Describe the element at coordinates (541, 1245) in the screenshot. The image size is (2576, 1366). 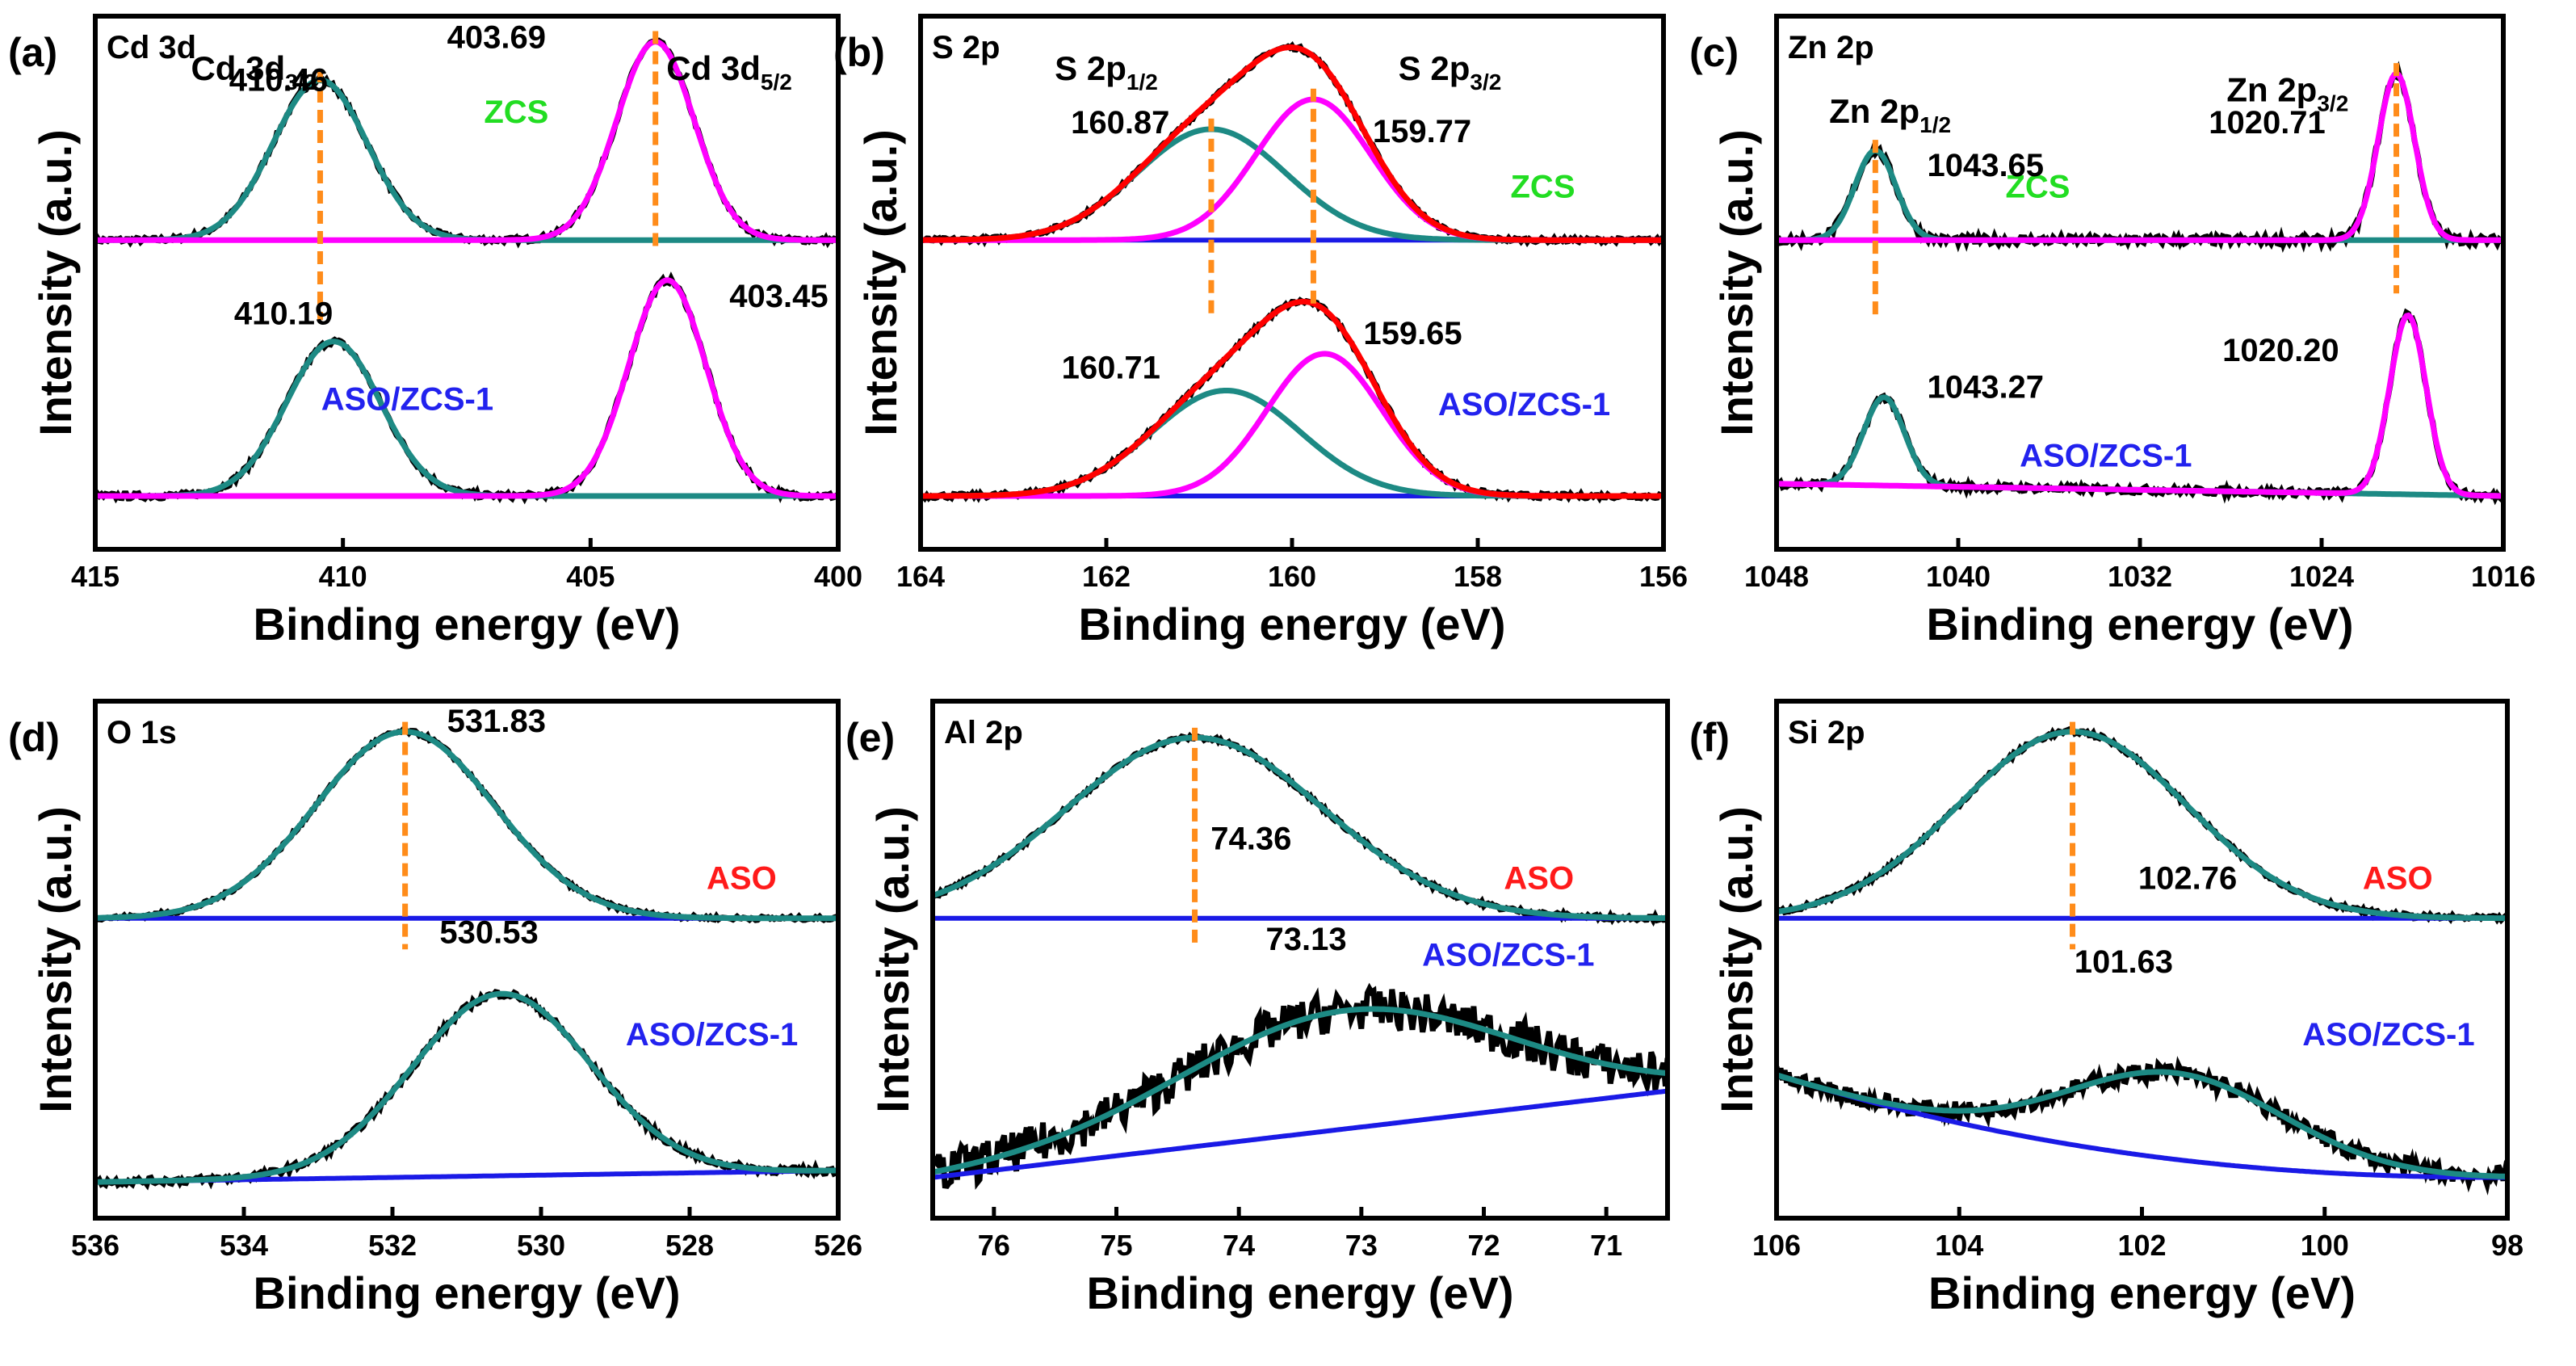
I see `x-tick-label: 530` at that location.